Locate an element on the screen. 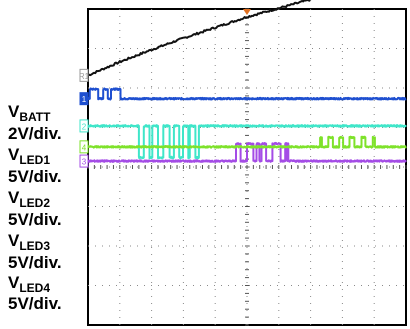 The width and height of the screenshot is (410, 329). trace-vled4 is located at coordinates (247, 142).